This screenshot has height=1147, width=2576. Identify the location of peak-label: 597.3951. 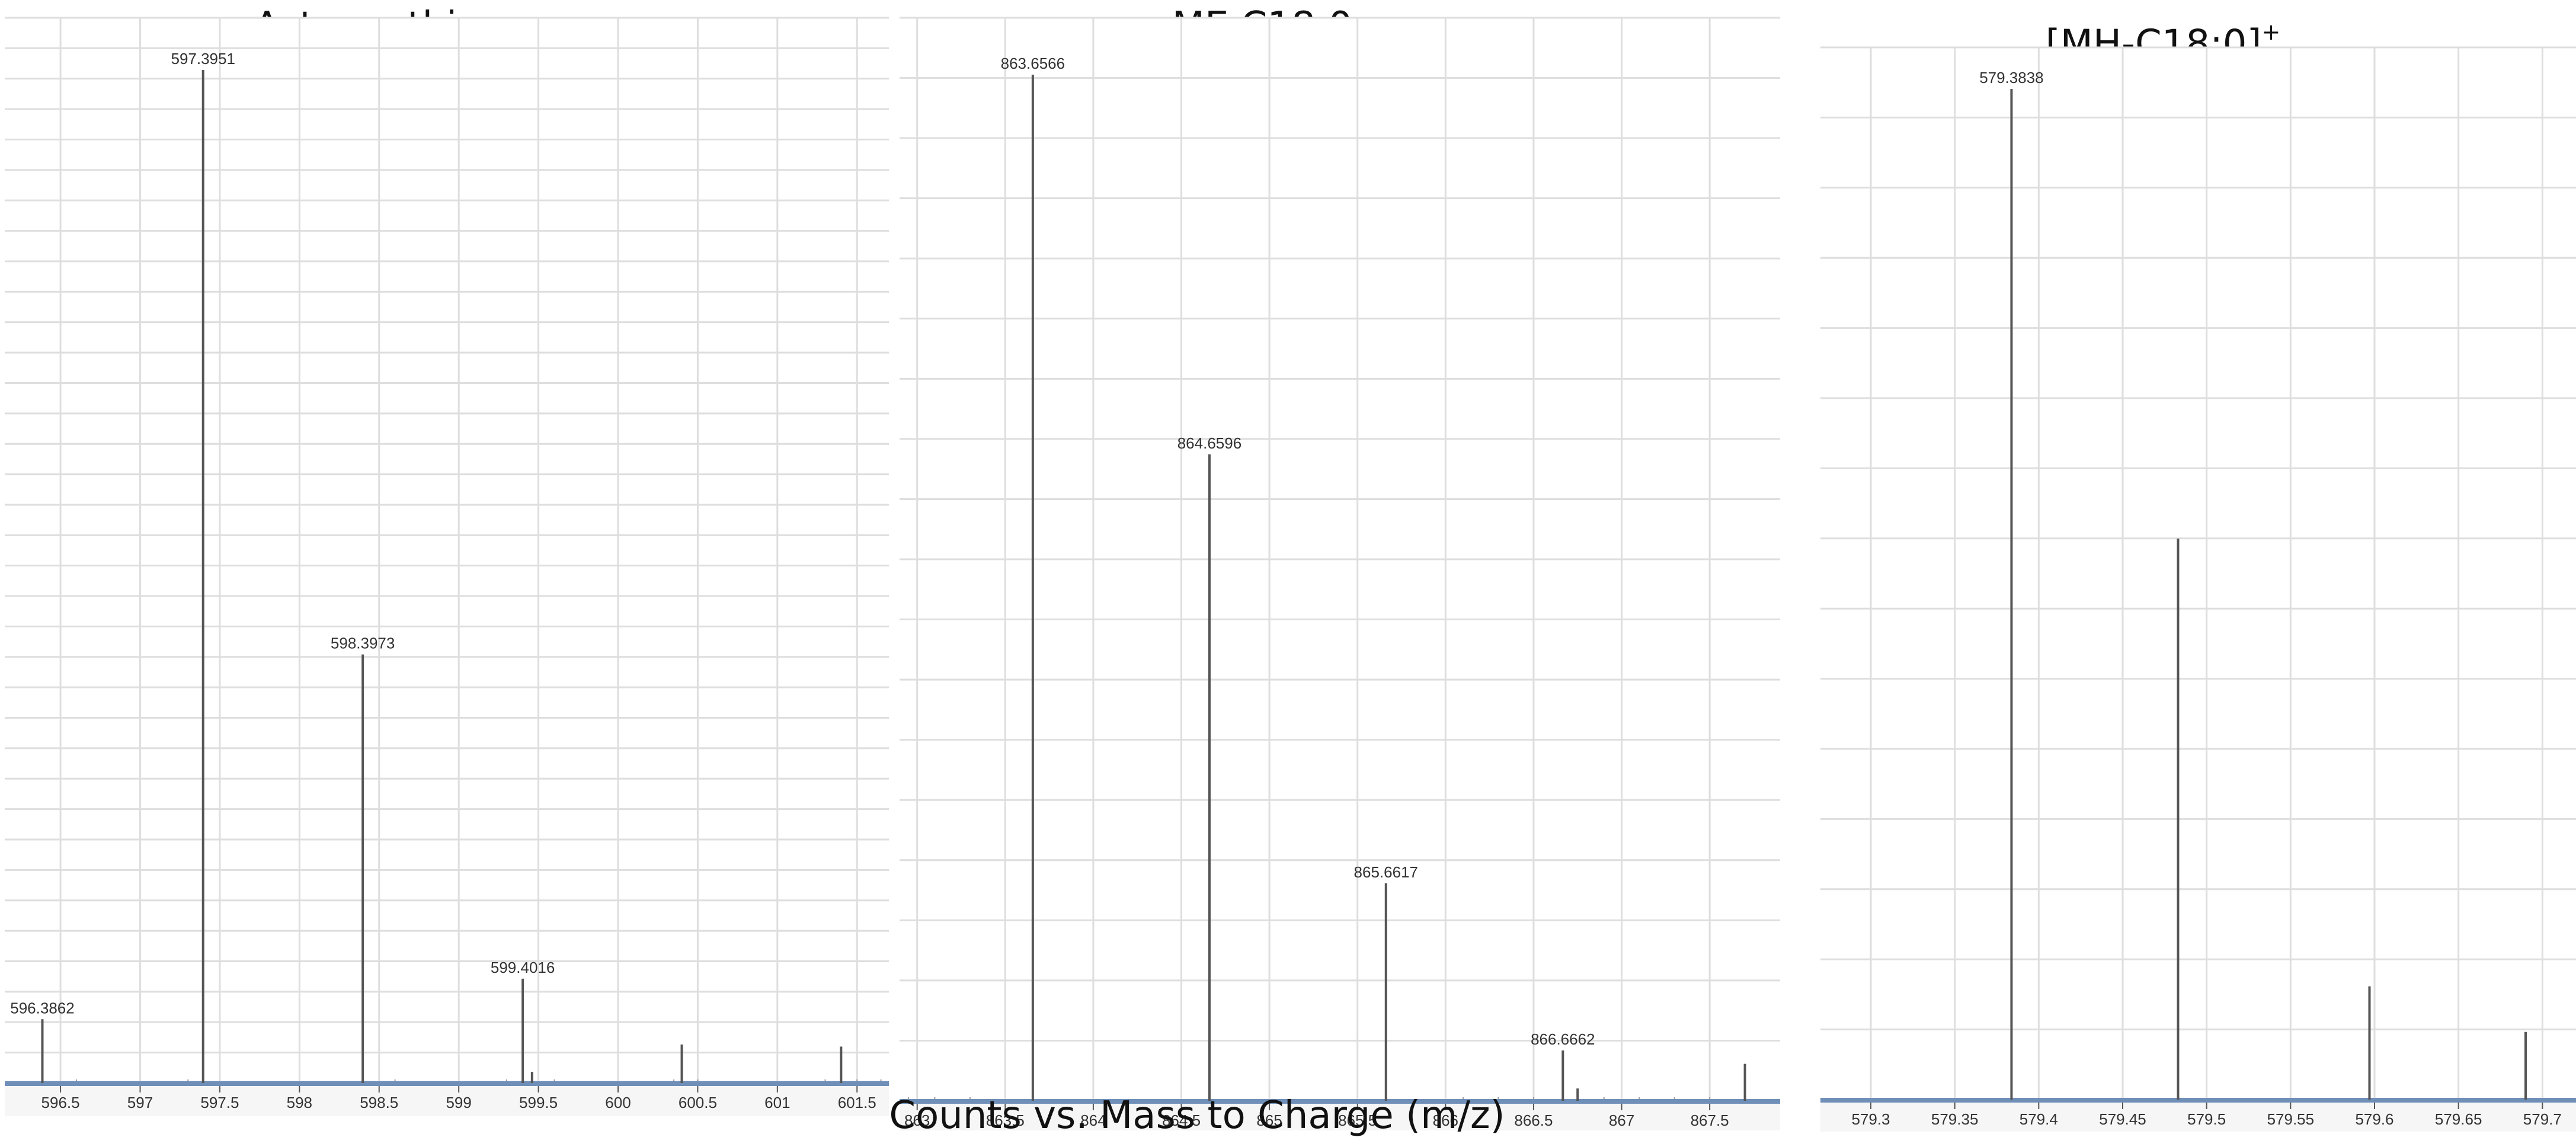
(203, 59).